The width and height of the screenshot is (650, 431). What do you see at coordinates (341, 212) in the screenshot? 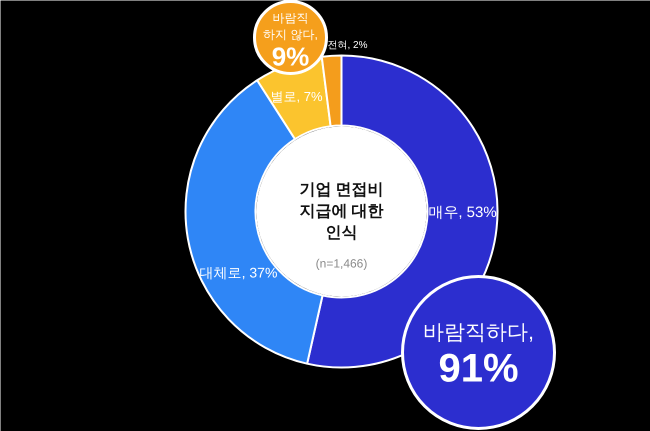
I see `text: 기업 면접비 지급에 대한 인식` at bounding box center [341, 212].